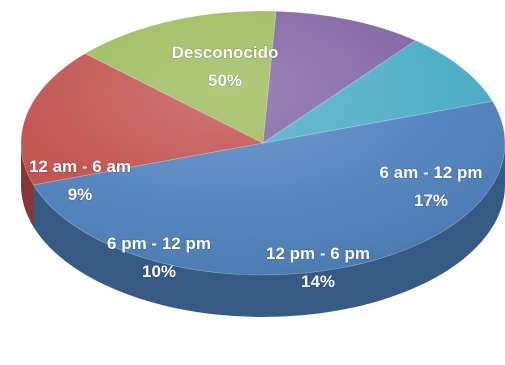 The image size is (505, 365). I want to click on slice-value-6am-12pm: 17%, so click(431, 200).